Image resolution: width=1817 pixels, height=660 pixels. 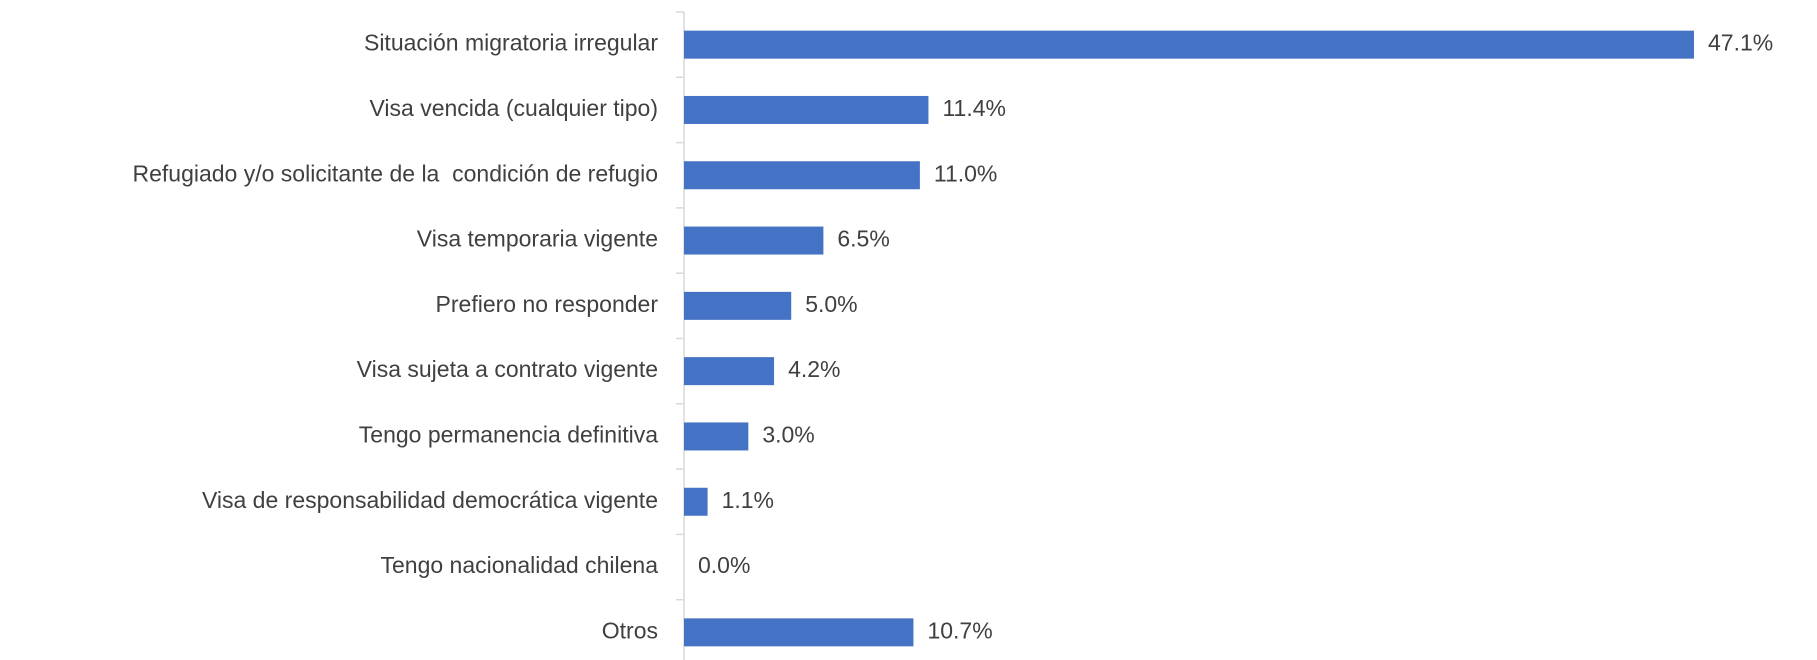 I want to click on category-label: Visa sujeta a contrato vigente, so click(x=507, y=369).